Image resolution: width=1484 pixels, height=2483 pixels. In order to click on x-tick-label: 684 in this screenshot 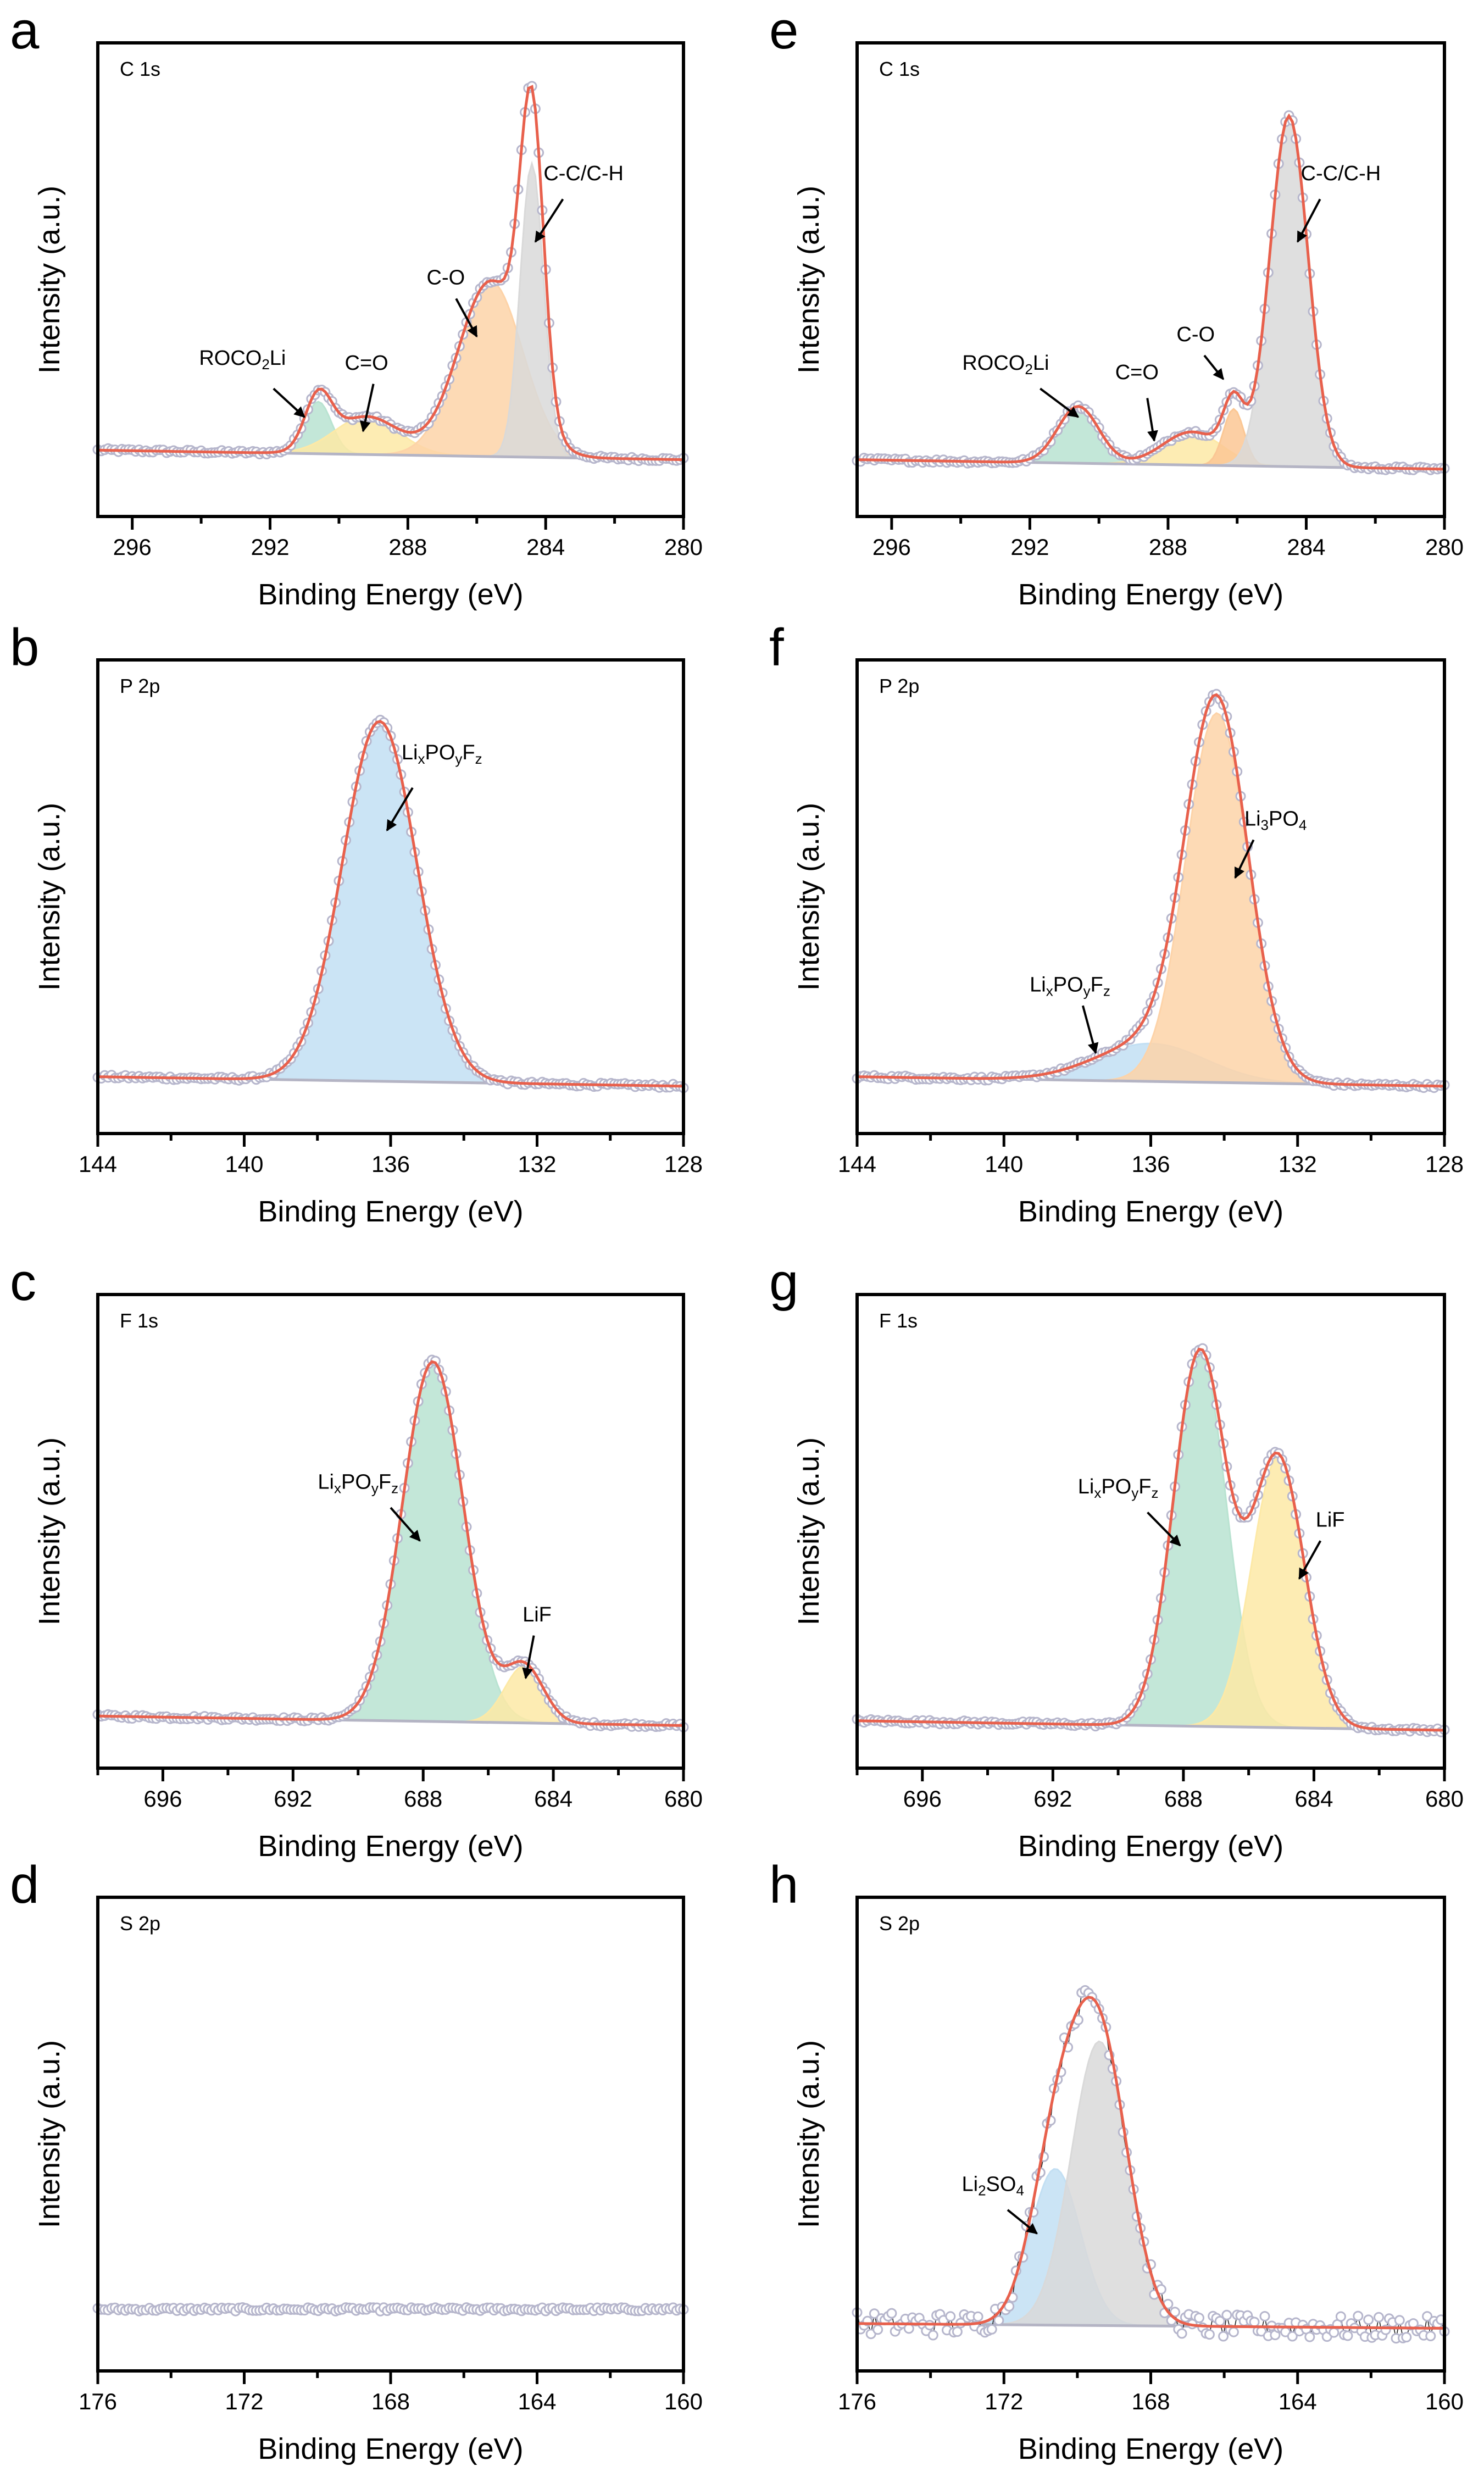, I will do `click(1313, 1799)`.